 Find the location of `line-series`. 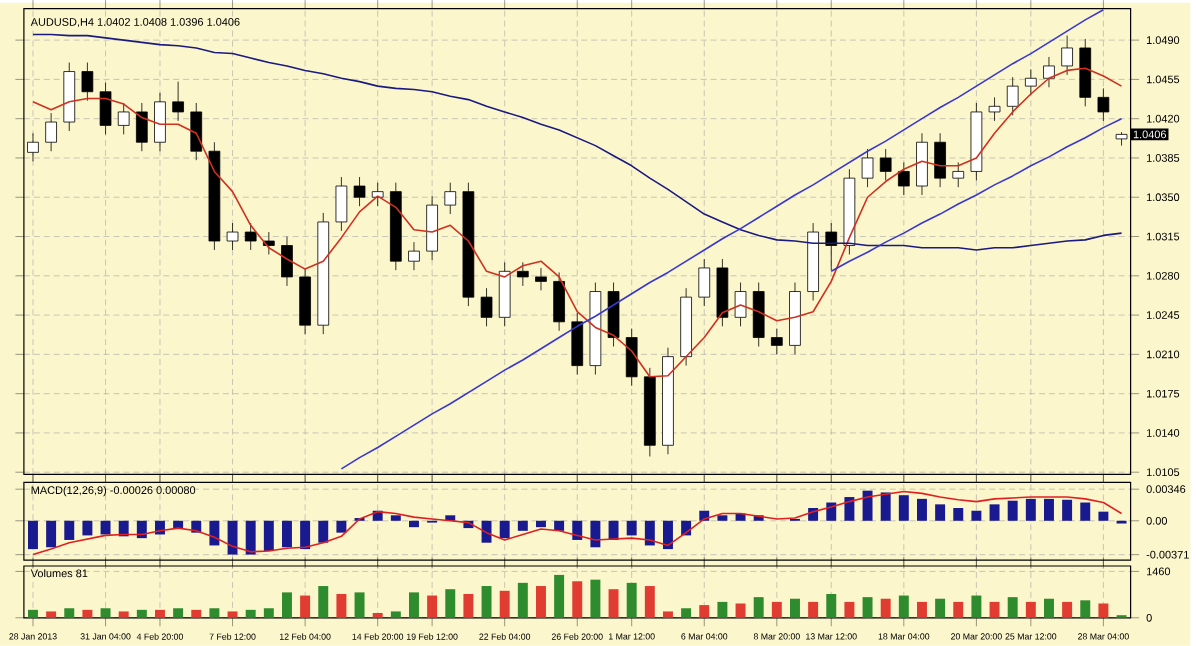

line-series is located at coordinates (976, 194).